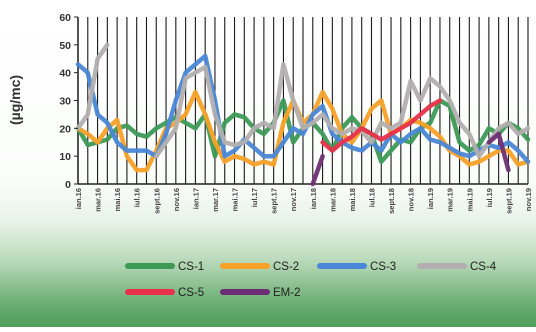 The width and height of the screenshot is (536, 332). Describe the element at coordinates (293, 199) in the screenshot. I see `x-tick-label: nov.17` at that location.